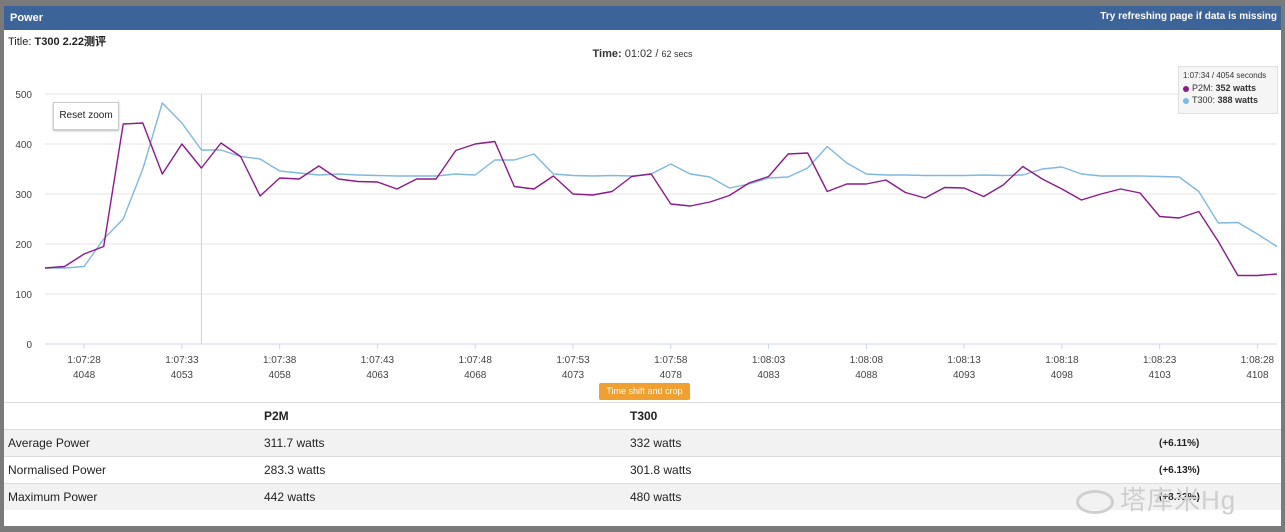 This screenshot has height=532, width=1285. Describe the element at coordinates (1218, 470) in the screenshot. I see `stat-diff: (+6.13%)` at that location.